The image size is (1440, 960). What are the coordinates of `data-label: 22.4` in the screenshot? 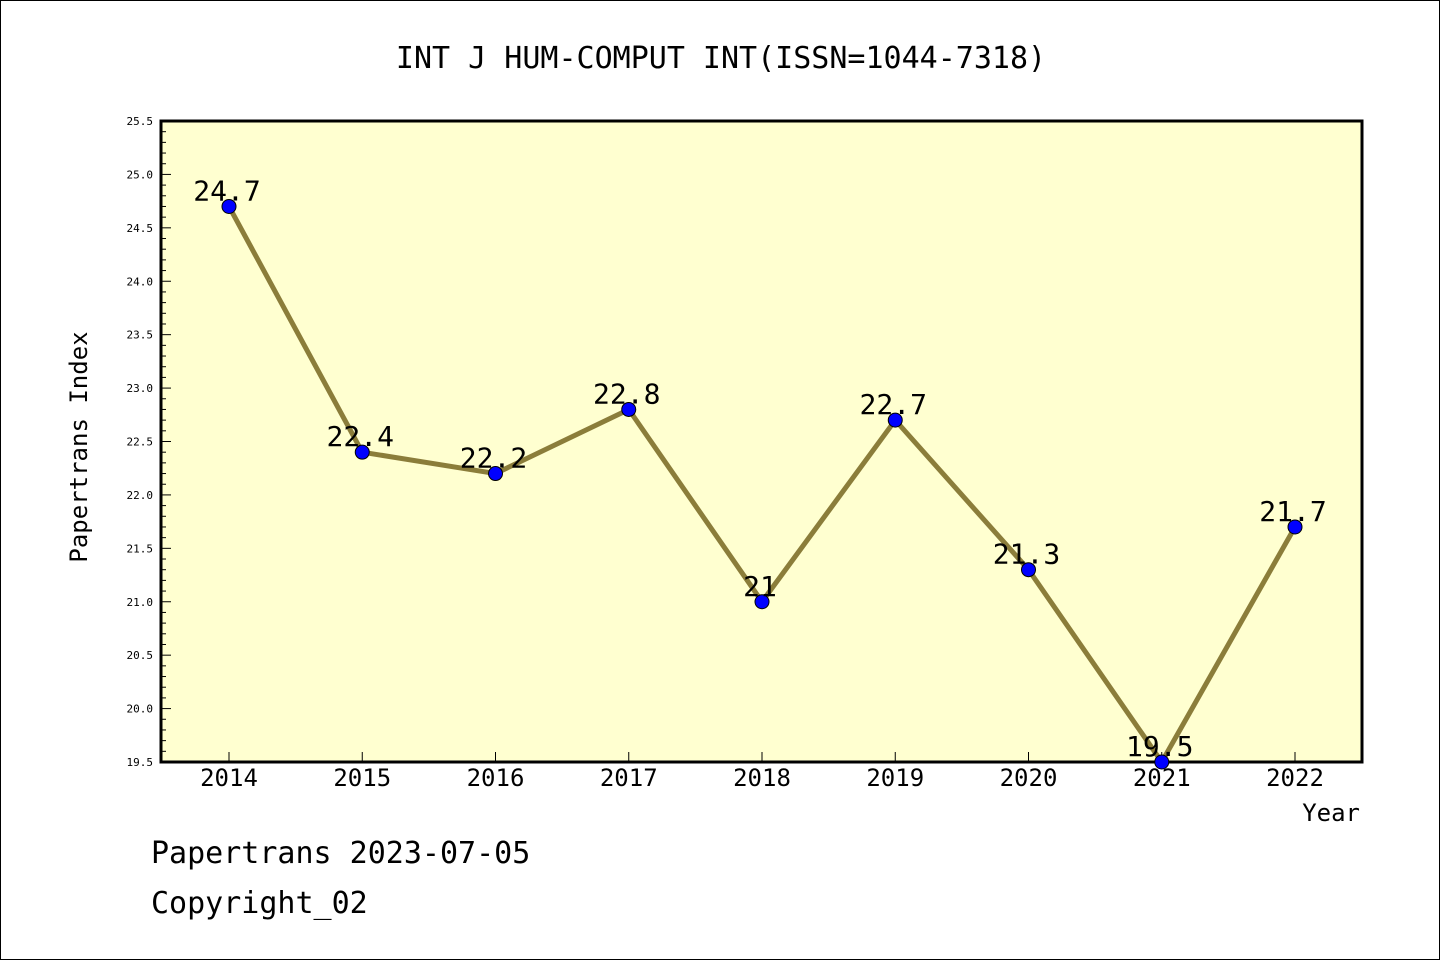 It's located at (360, 436).